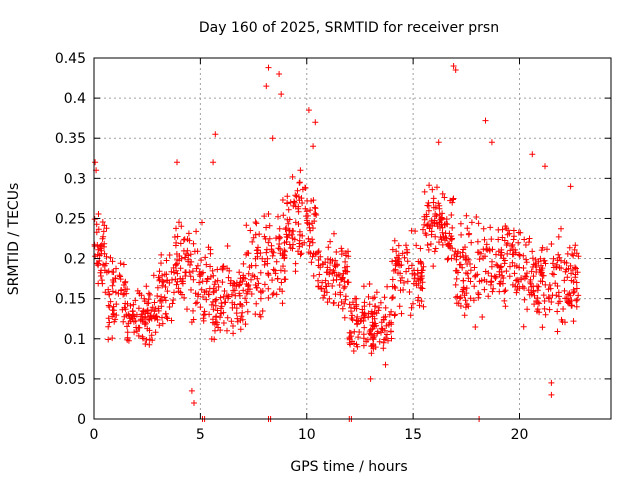 Image resolution: width=640 pixels, height=480 pixels. What do you see at coordinates (75, 179) in the screenshot?
I see `y-tick-label: 0.3` at bounding box center [75, 179].